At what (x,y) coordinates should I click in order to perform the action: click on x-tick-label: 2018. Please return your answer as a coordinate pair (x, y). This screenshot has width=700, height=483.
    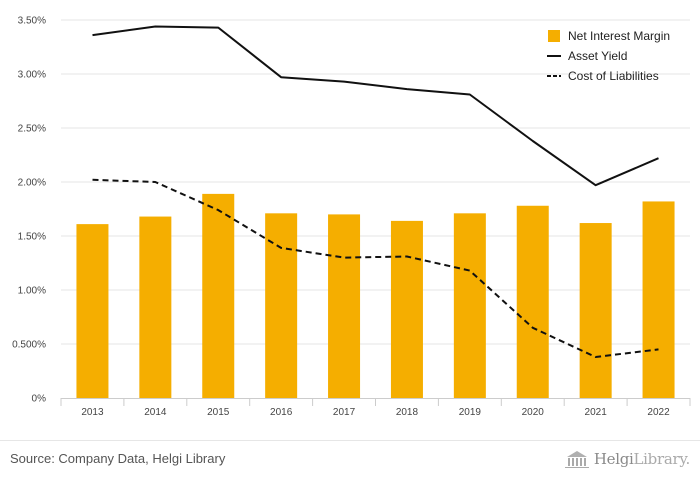
    Looking at the image, I should click on (407, 412).